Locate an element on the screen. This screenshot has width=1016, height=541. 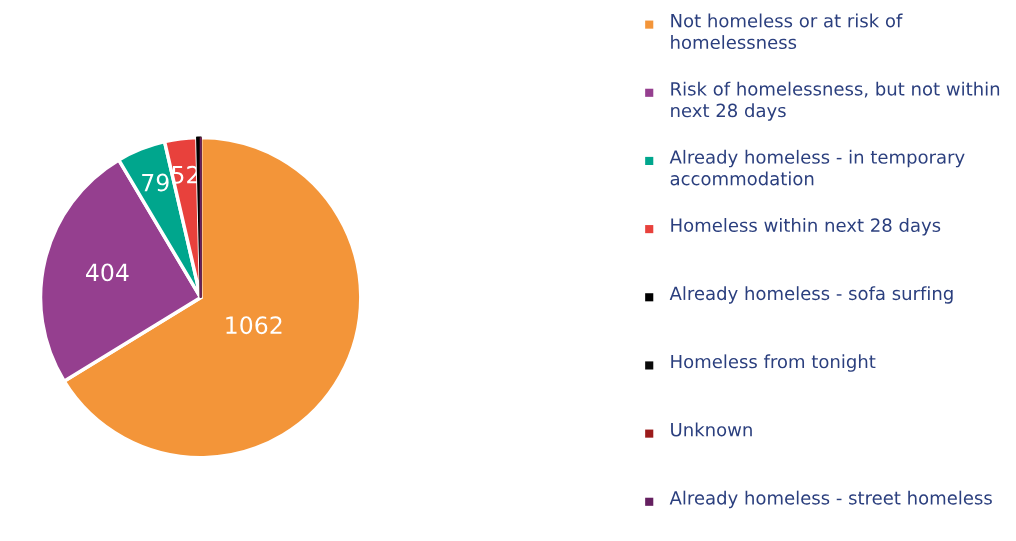
data-label: 79 is located at coordinates (155, 182).